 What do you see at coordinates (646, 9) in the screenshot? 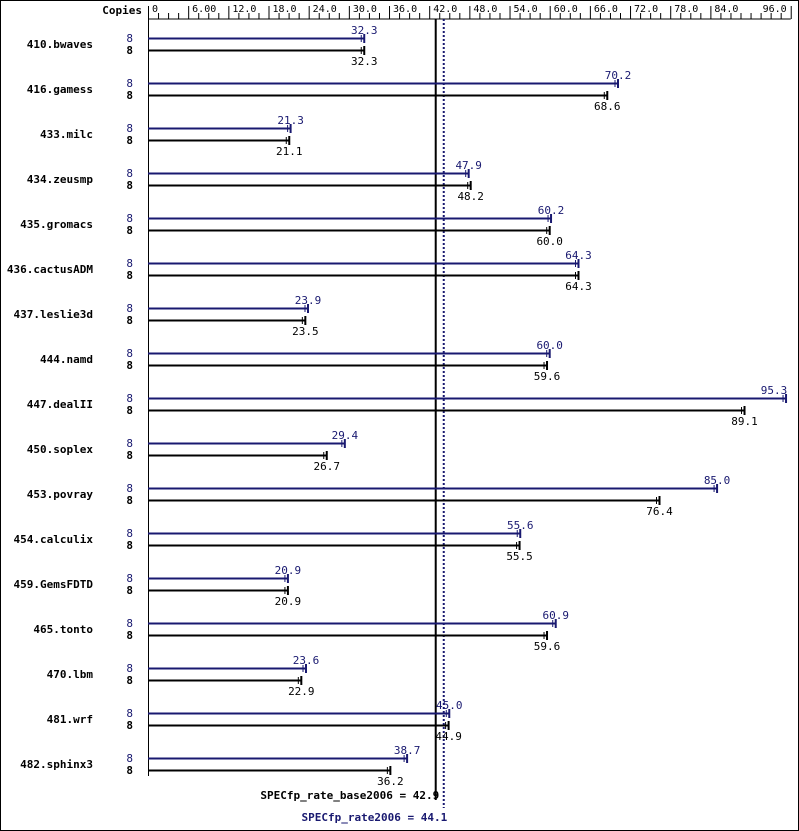
I see `x-tick-label: 72.0` at bounding box center [646, 9].